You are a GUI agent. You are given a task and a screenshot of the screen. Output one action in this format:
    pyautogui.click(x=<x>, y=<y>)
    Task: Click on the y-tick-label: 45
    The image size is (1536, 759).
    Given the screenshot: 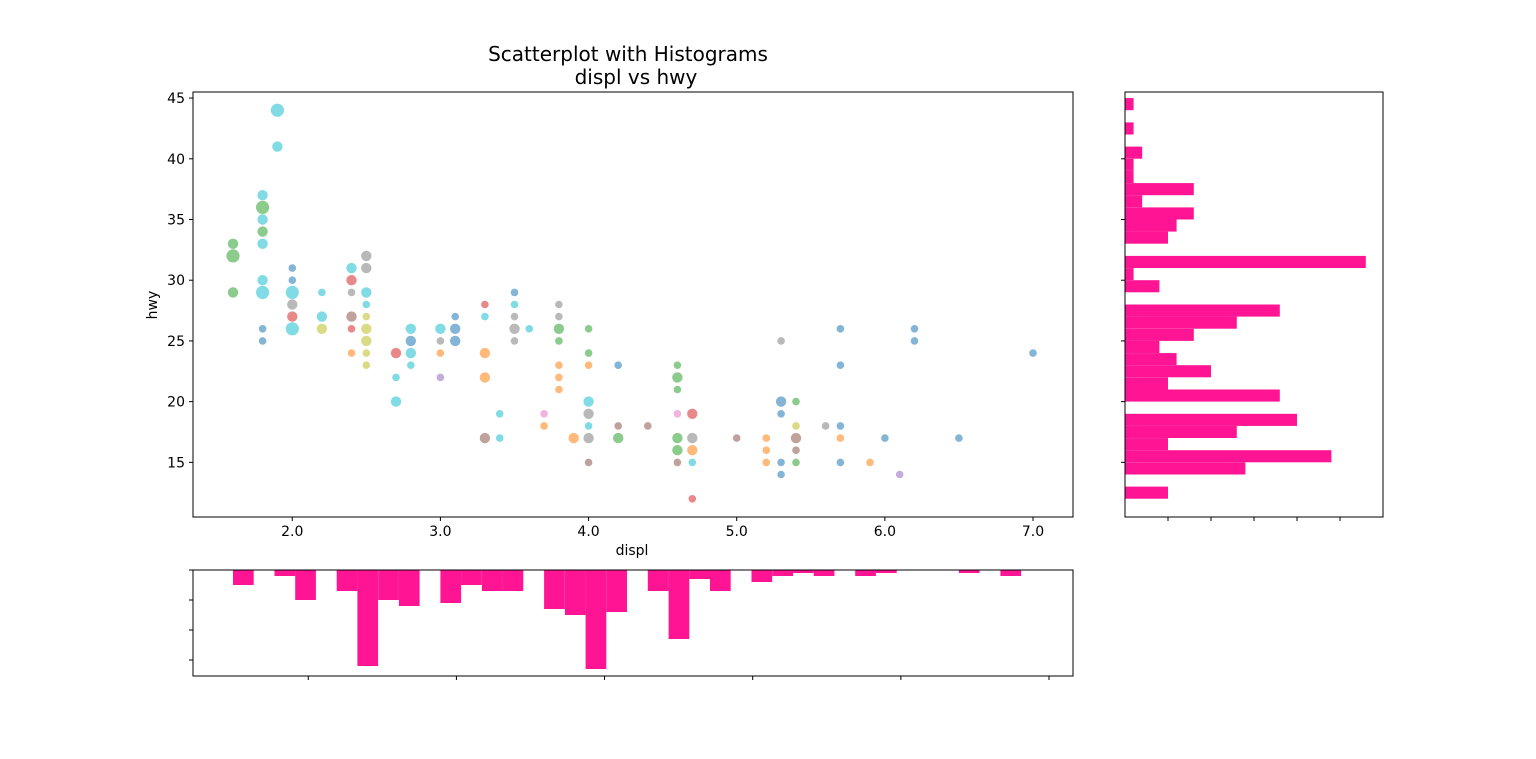 What is the action you would take?
    pyautogui.click(x=176, y=99)
    